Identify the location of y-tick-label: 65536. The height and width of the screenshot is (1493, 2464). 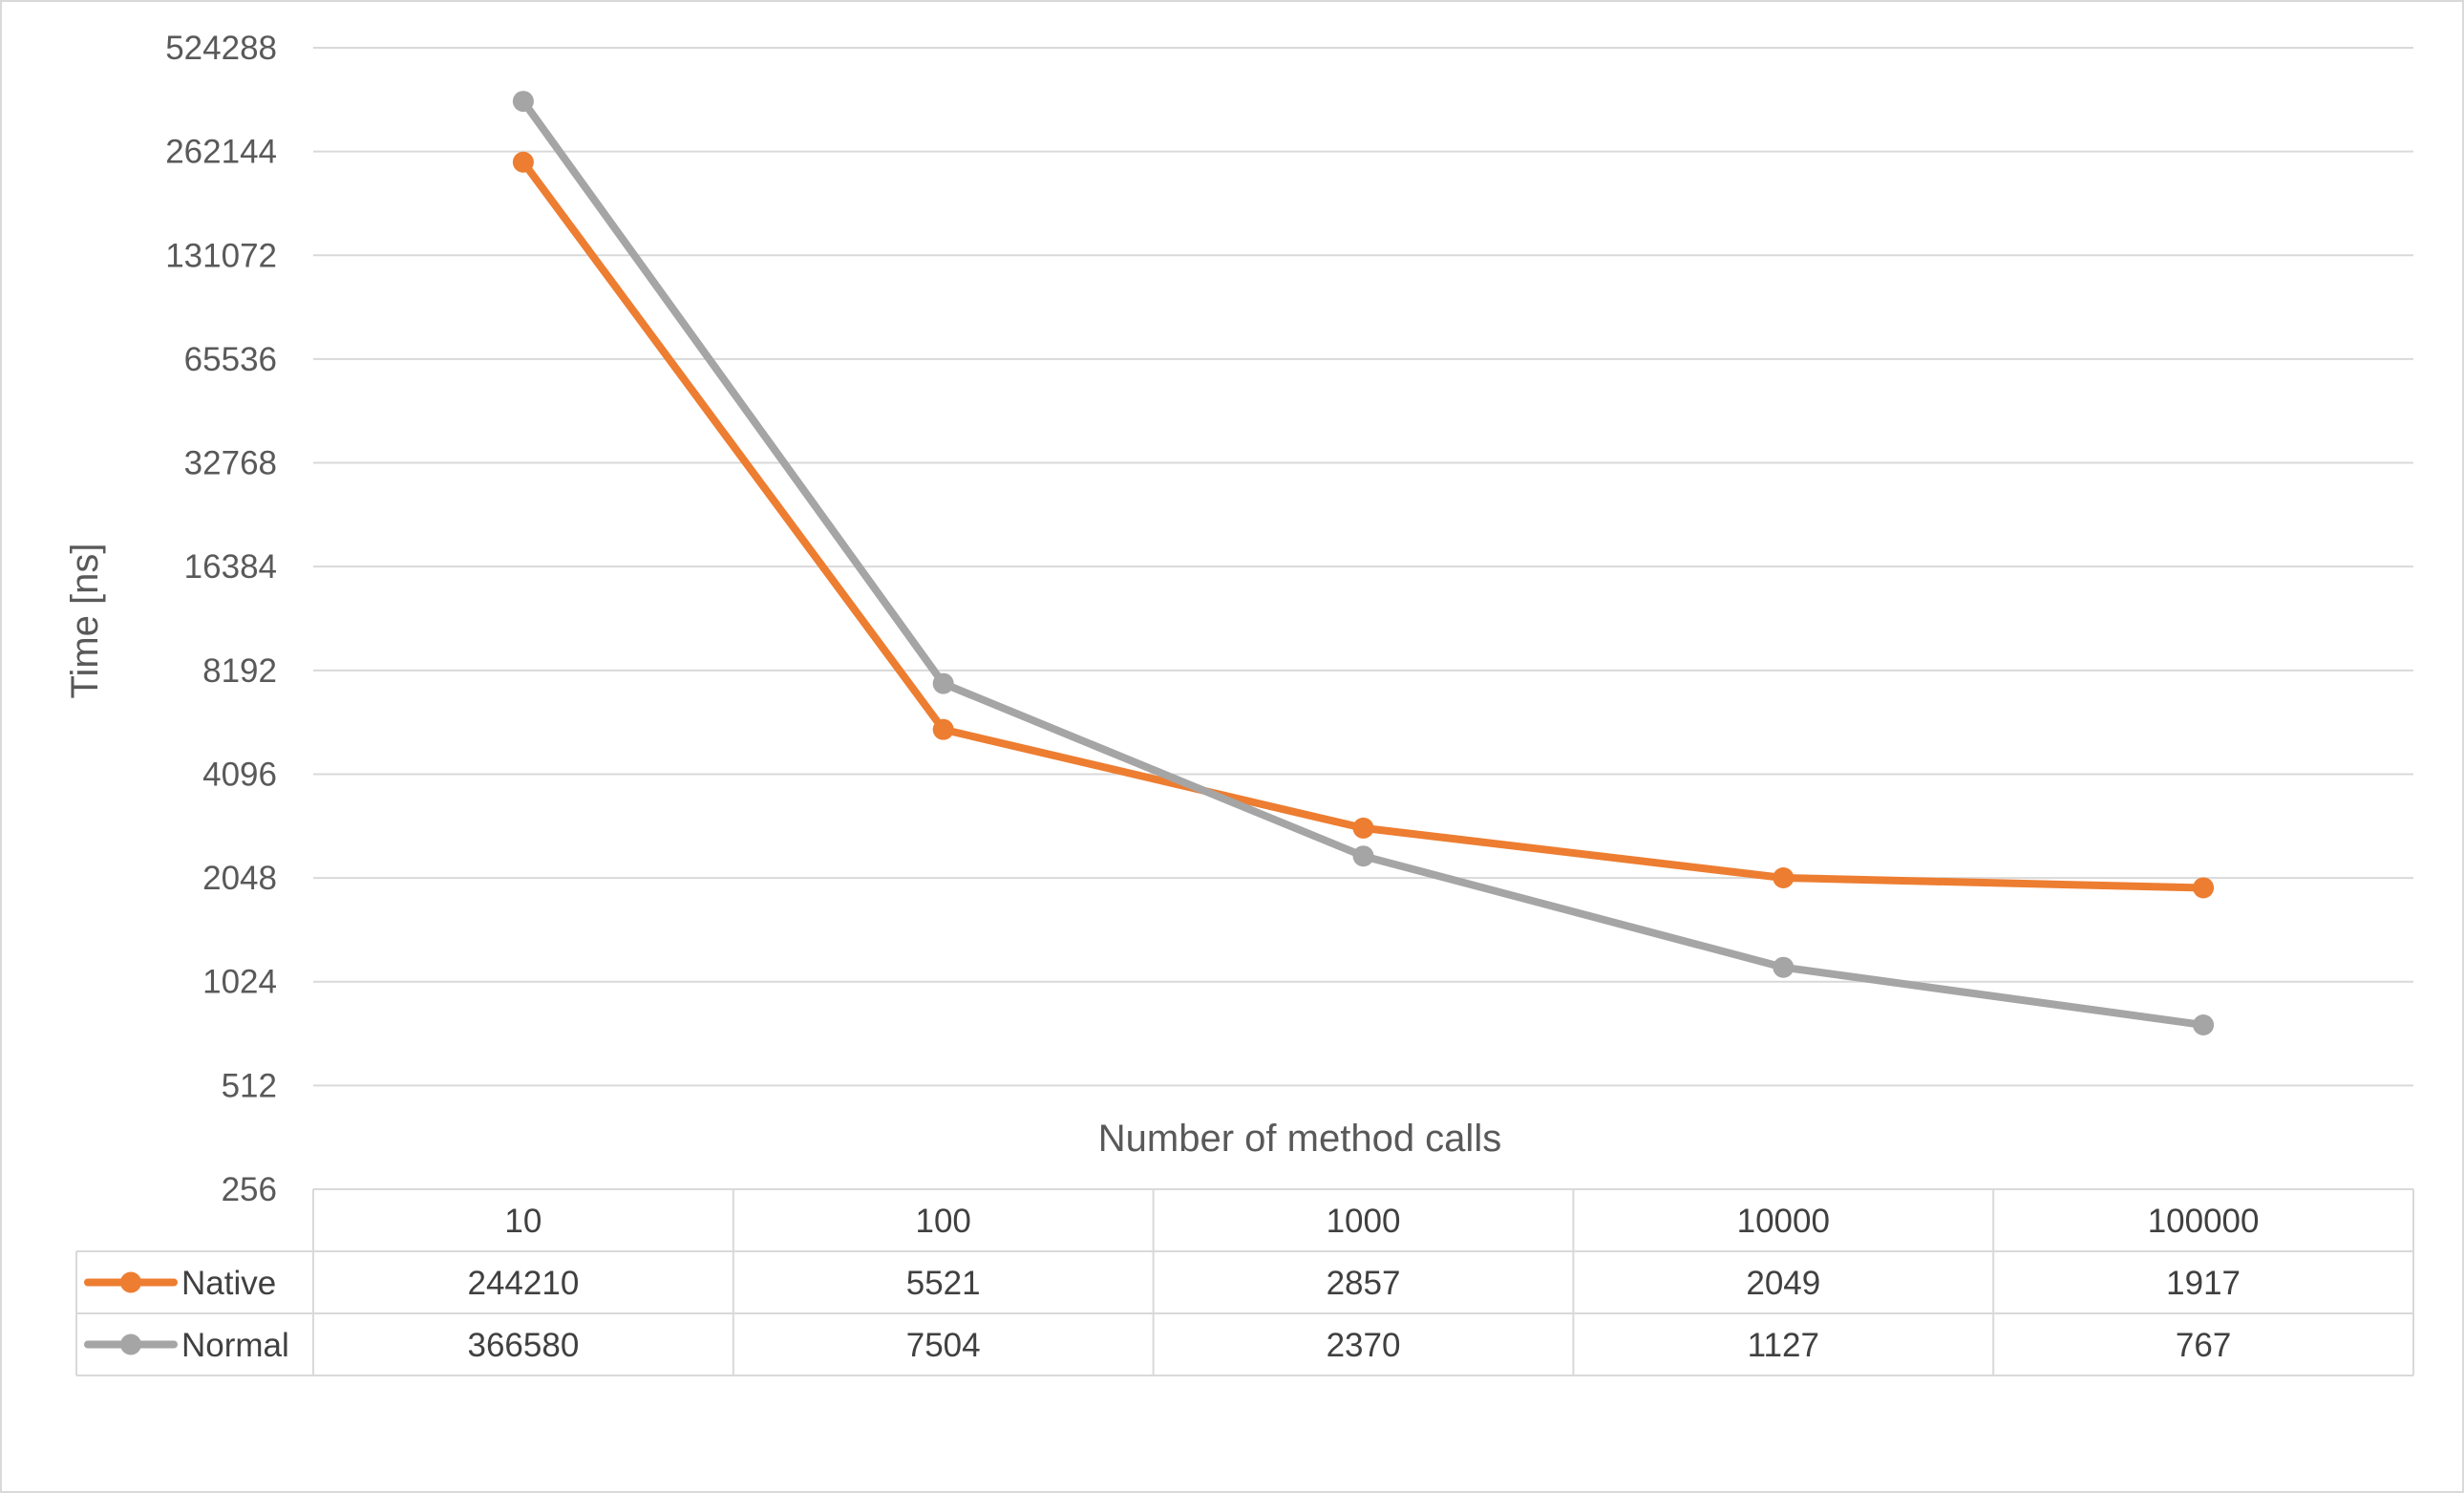
(230, 359).